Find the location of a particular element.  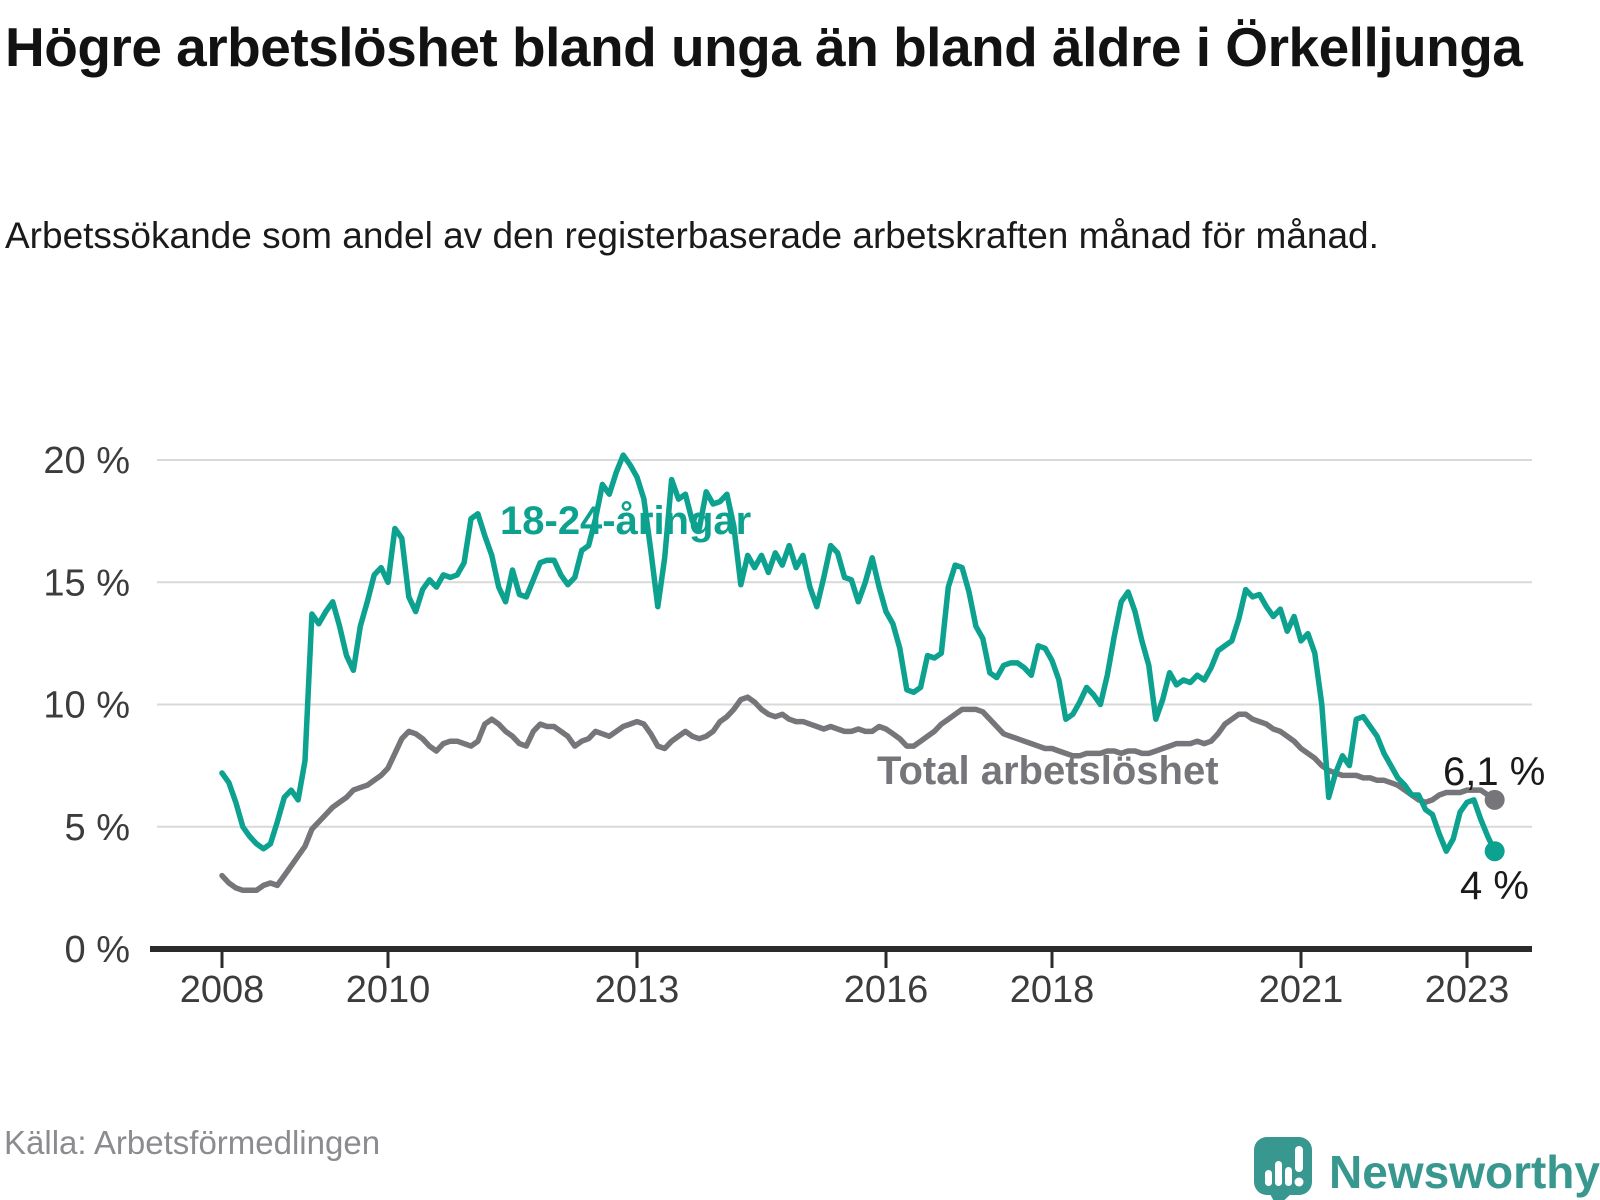

series-label-young: 18-24-åringar is located at coordinates (626, 521).